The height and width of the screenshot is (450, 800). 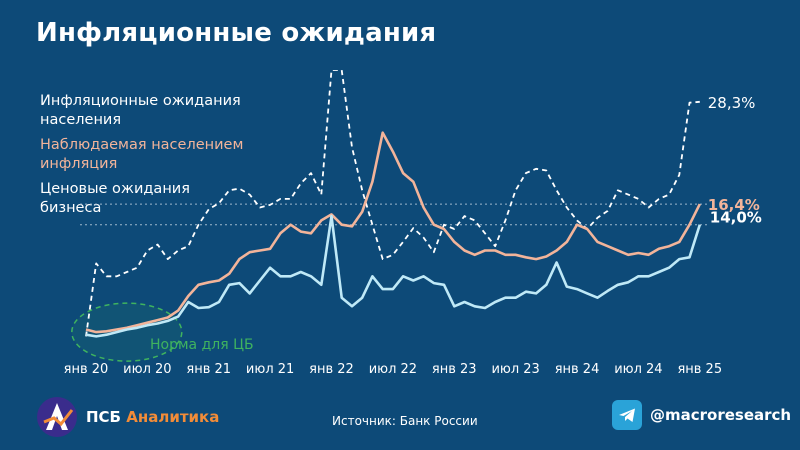 What do you see at coordinates (331, 369) in the screenshot?
I see `x-tick-label: янв 22` at bounding box center [331, 369].